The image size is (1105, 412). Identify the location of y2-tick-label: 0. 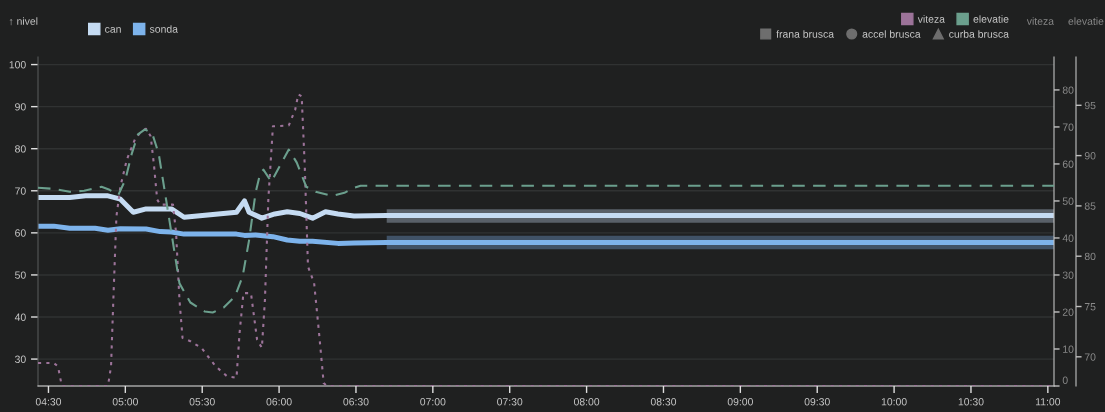
(1065, 380).